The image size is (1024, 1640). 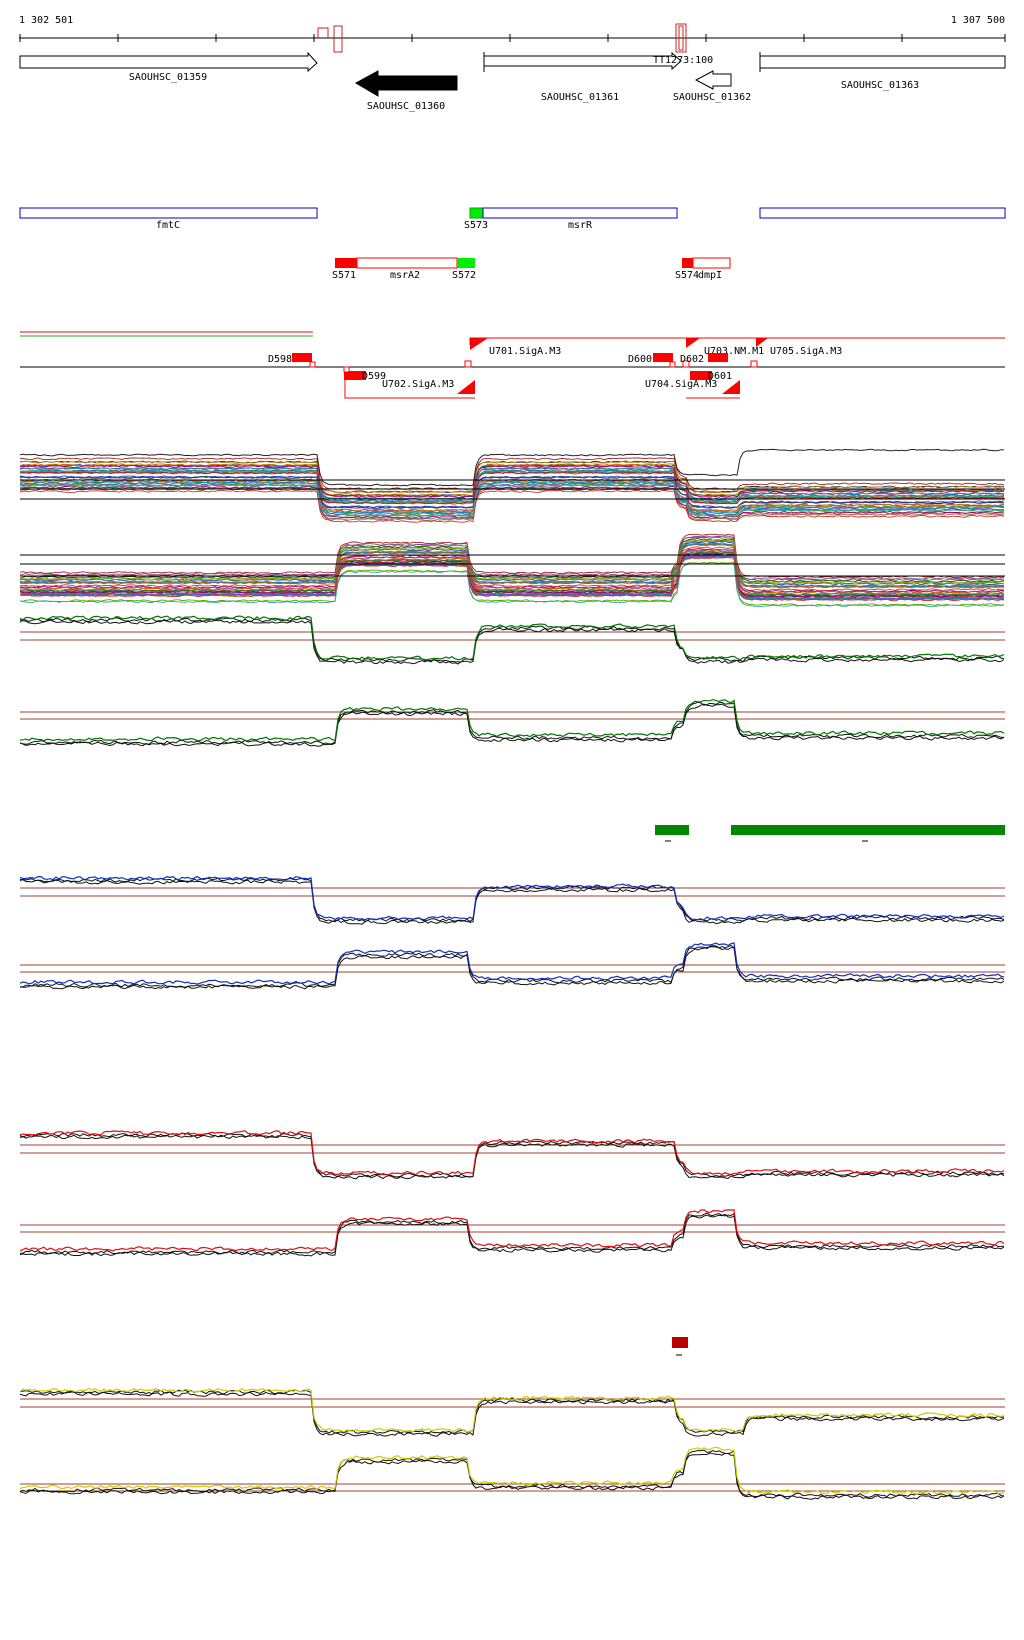 What do you see at coordinates (531, 269) in the screenshot?
I see `red-transcript-track: S571 msrA2 S572 S574 dmpI` at bounding box center [531, 269].